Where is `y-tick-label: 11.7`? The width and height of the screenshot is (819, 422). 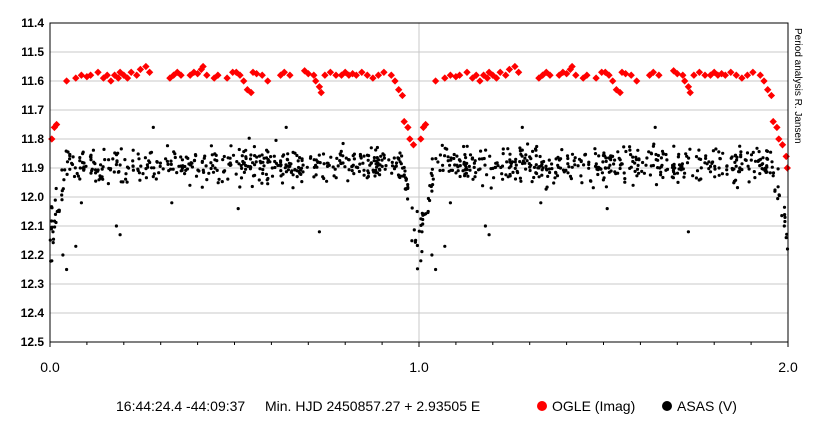
y-tick-label: 11.7 is located at coordinates (32, 110).